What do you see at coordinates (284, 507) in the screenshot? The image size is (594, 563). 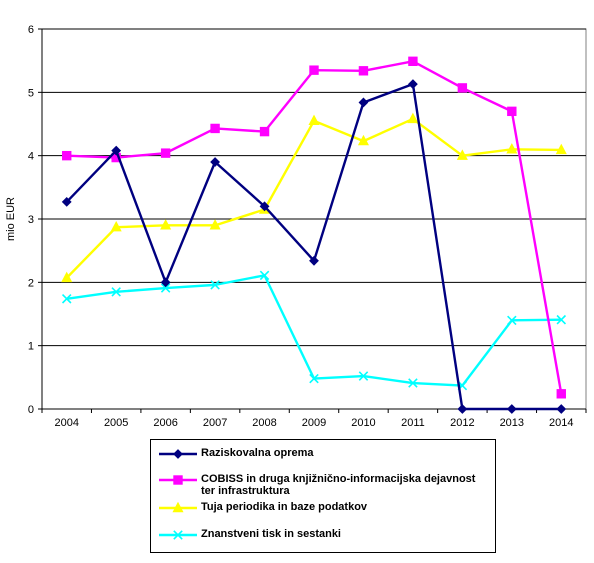 I see `legend-label-3: Tuja periodika in baze podatkov` at bounding box center [284, 507].